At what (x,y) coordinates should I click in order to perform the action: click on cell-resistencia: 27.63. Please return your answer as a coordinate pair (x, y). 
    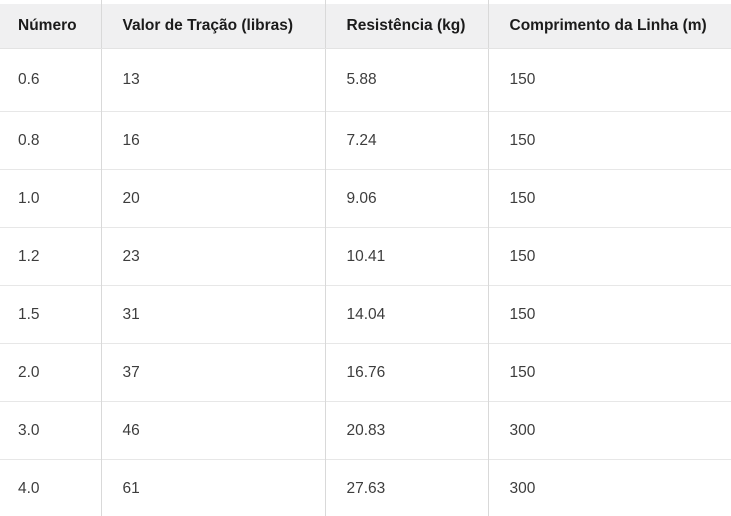
    Looking at the image, I should click on (407, 487).